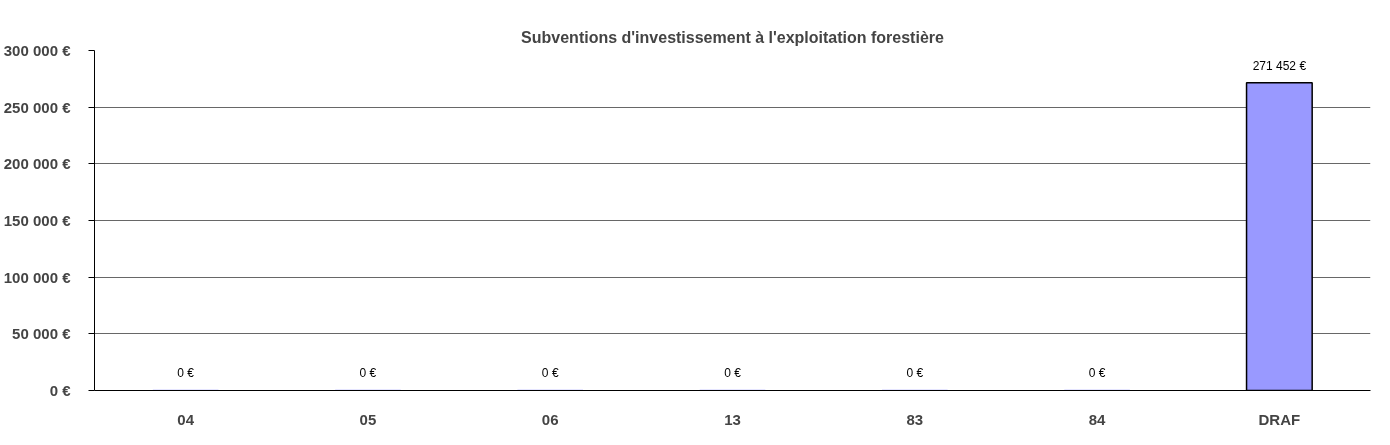 This screenshot has height=445, width=1390. What do you see at coordinates (732, 419) in the screenshot?
I see `x-tick-label: 13` at bounding box center [732, 419].